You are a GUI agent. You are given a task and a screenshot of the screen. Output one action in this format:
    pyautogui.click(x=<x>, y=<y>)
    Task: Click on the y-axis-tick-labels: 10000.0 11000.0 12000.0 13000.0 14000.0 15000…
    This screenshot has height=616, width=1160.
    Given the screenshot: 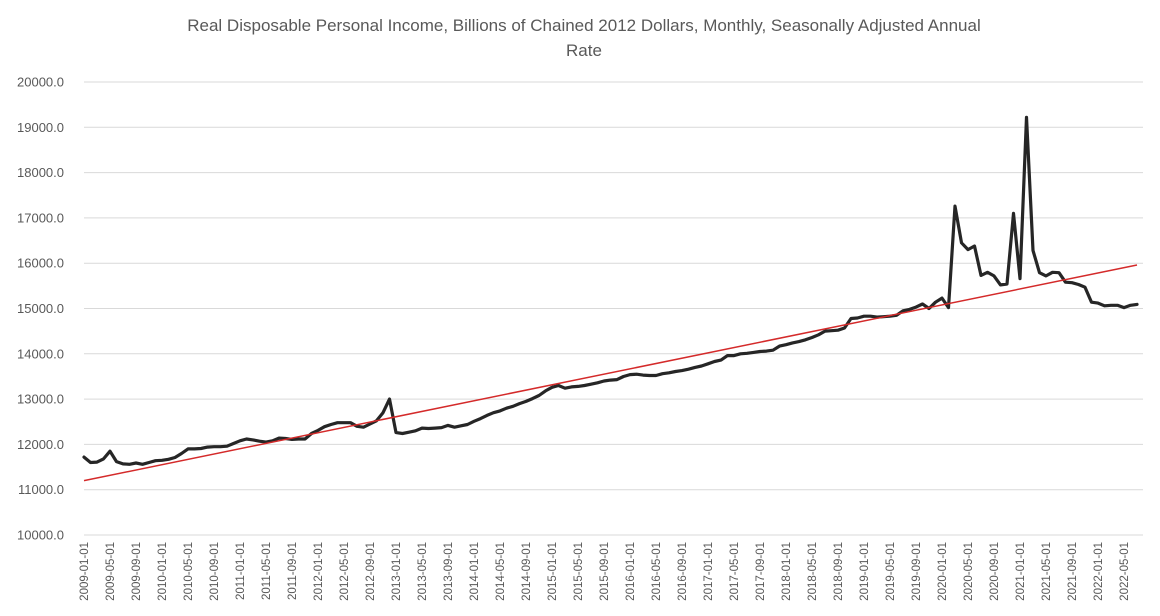 What is the action you would take?
    pyautogui.click(x=40, y=309)
    